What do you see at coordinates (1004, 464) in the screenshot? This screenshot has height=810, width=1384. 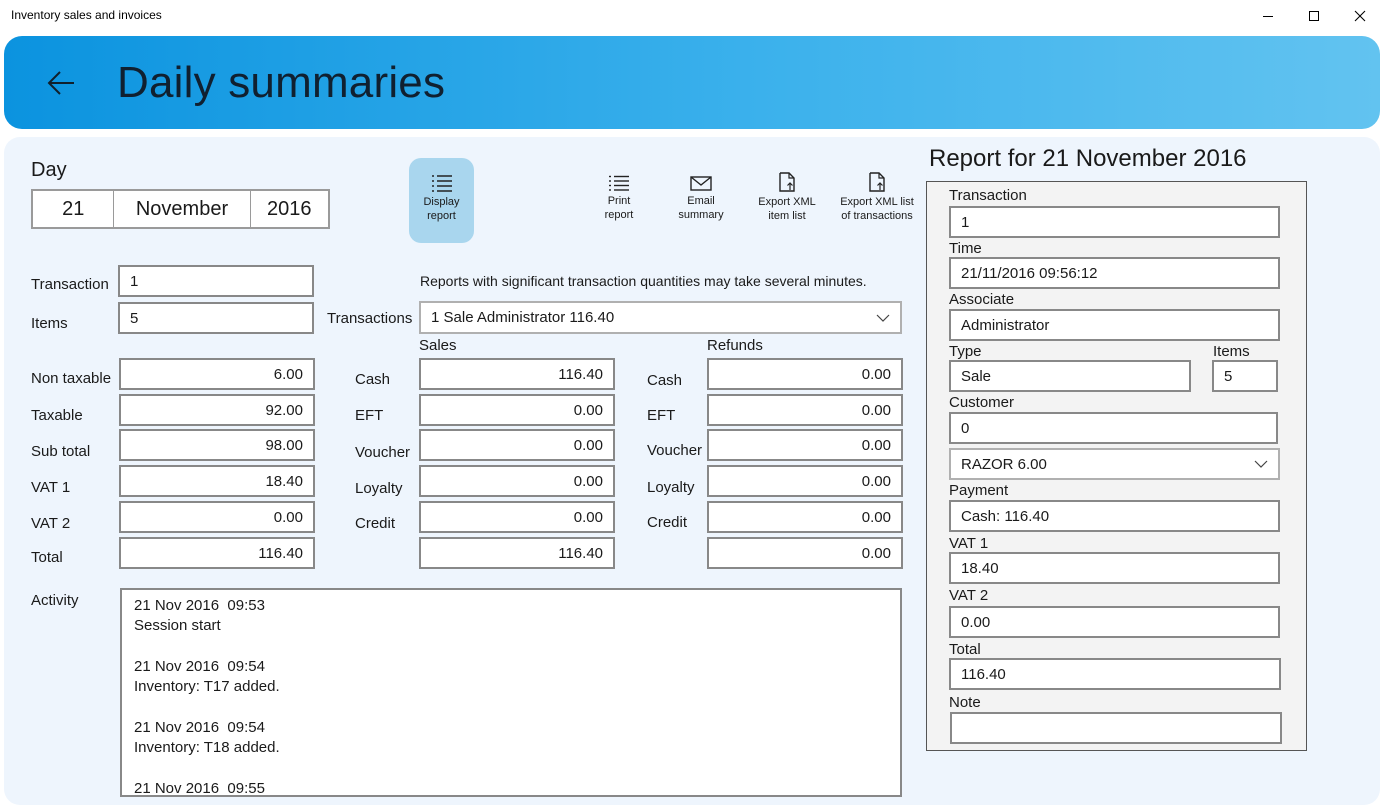 I see `report-line-item-selected: RAZOR 6.00` at bounding box center [1004, 464].